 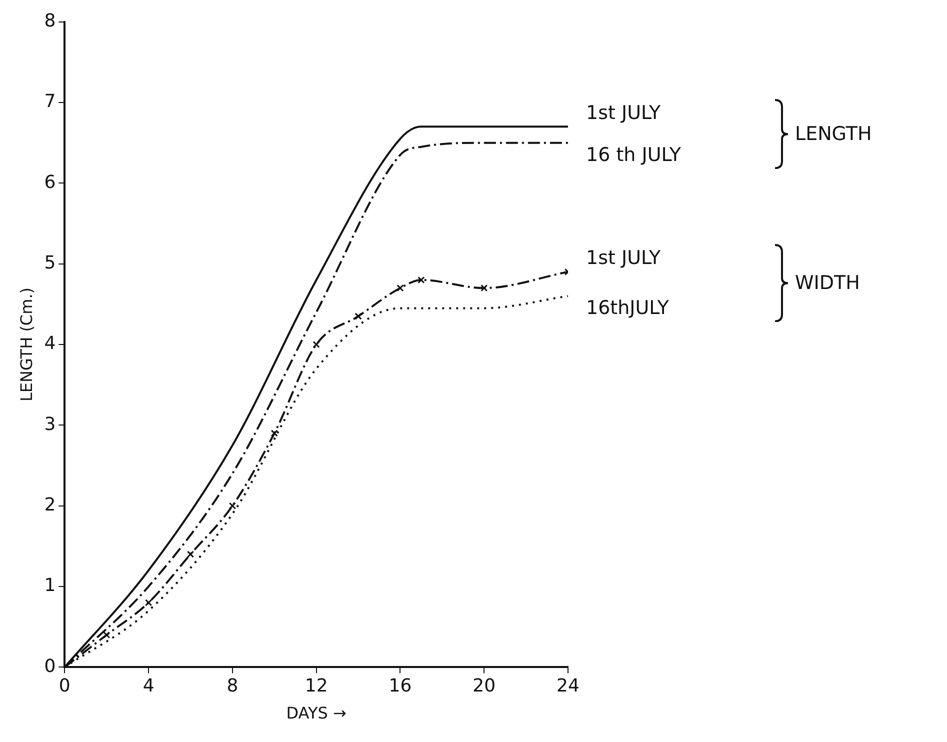 I want to click on y-tick-label: 1, so click(x=50, y=585).